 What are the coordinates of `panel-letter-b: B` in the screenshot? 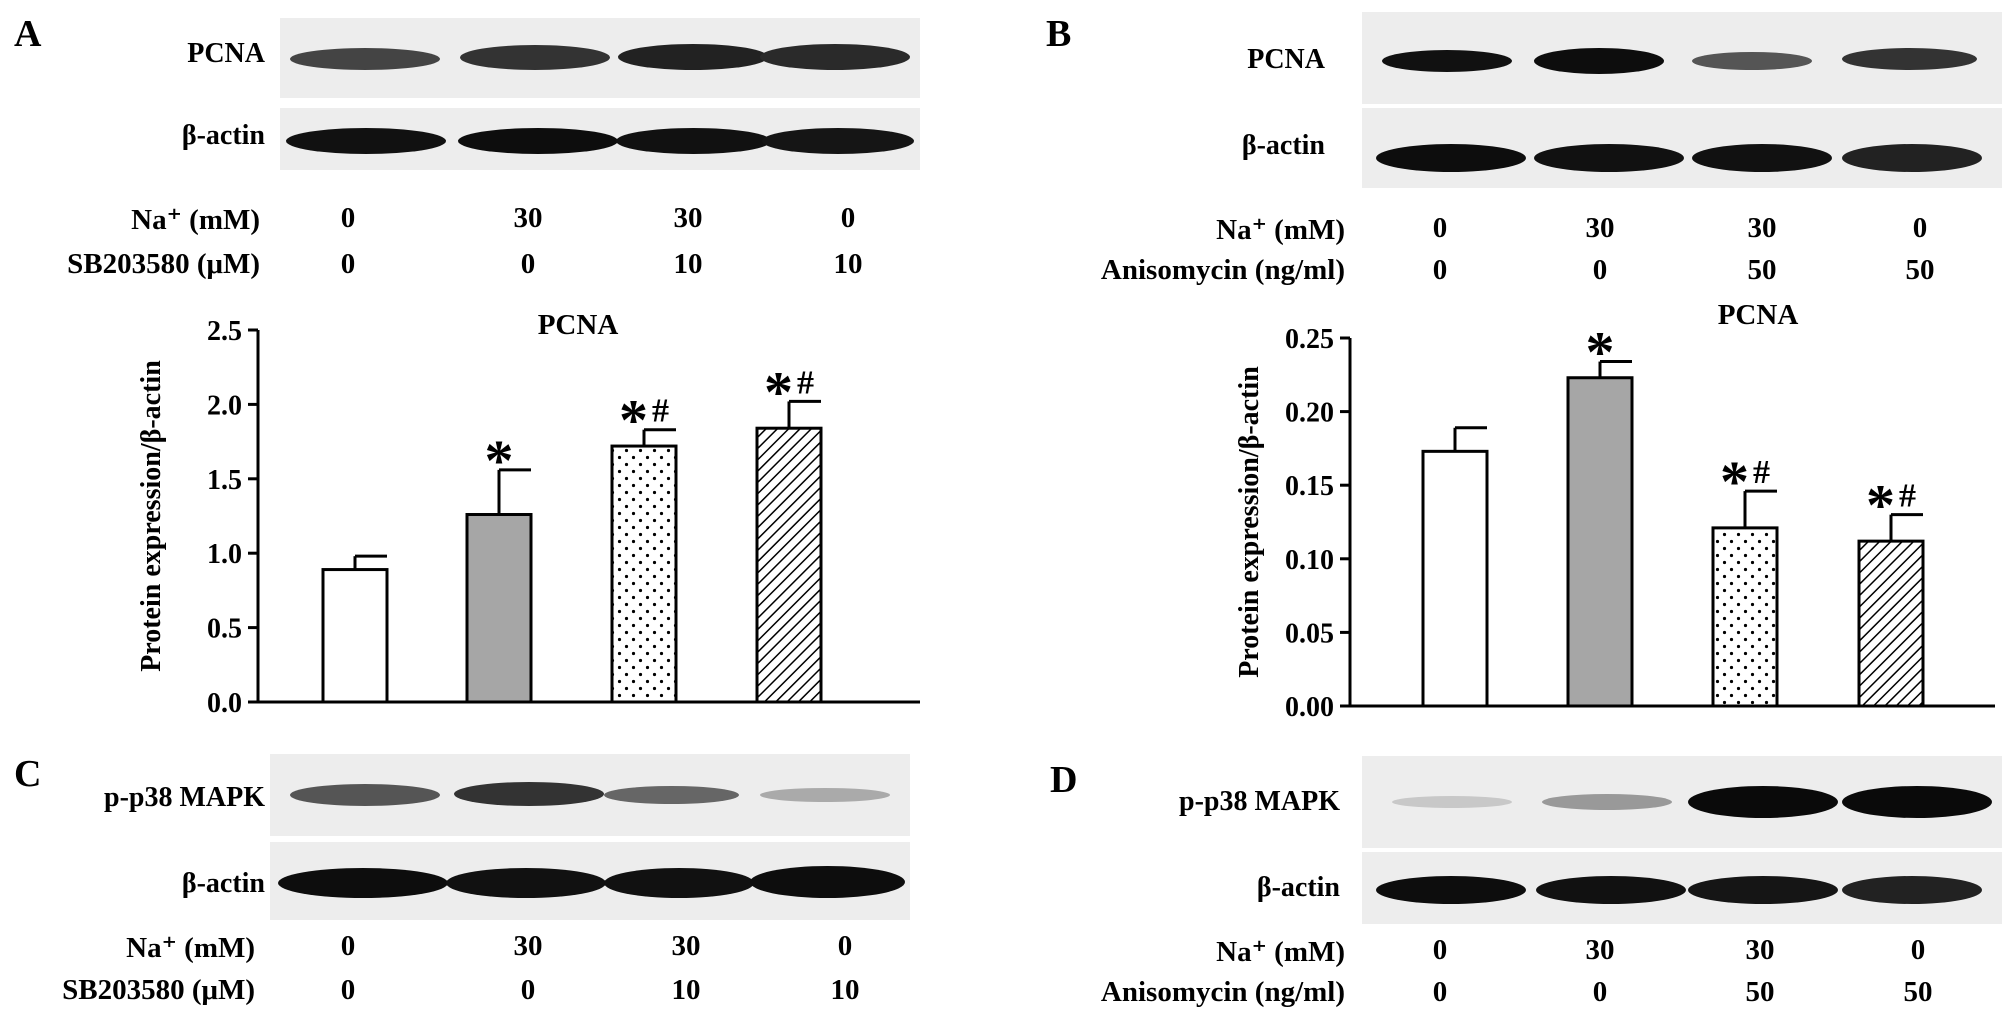 It's located at (1059, 34).